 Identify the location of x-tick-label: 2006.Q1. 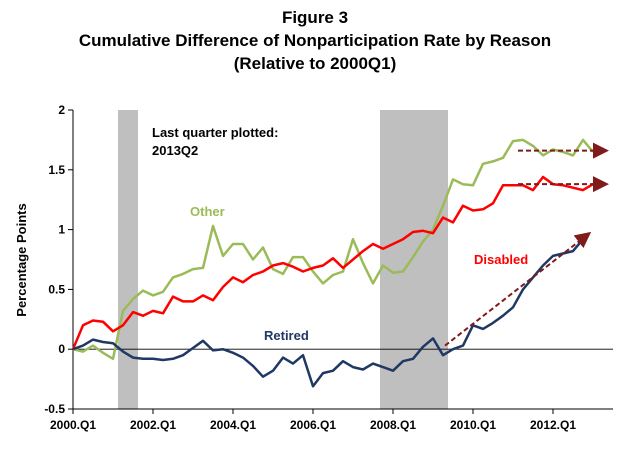
(313, 425).